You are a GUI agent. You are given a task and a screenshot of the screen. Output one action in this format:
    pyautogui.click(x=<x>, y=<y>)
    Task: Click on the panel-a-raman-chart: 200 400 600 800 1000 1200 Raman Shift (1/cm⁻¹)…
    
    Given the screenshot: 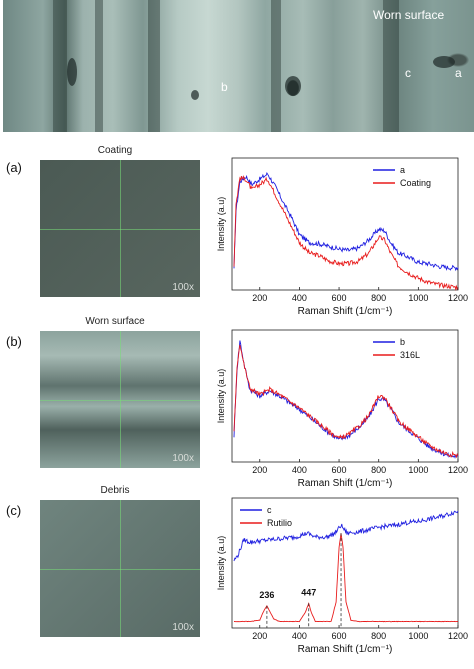 What is the action you would take?
    pyautogui.click(x=342, y=237)
    